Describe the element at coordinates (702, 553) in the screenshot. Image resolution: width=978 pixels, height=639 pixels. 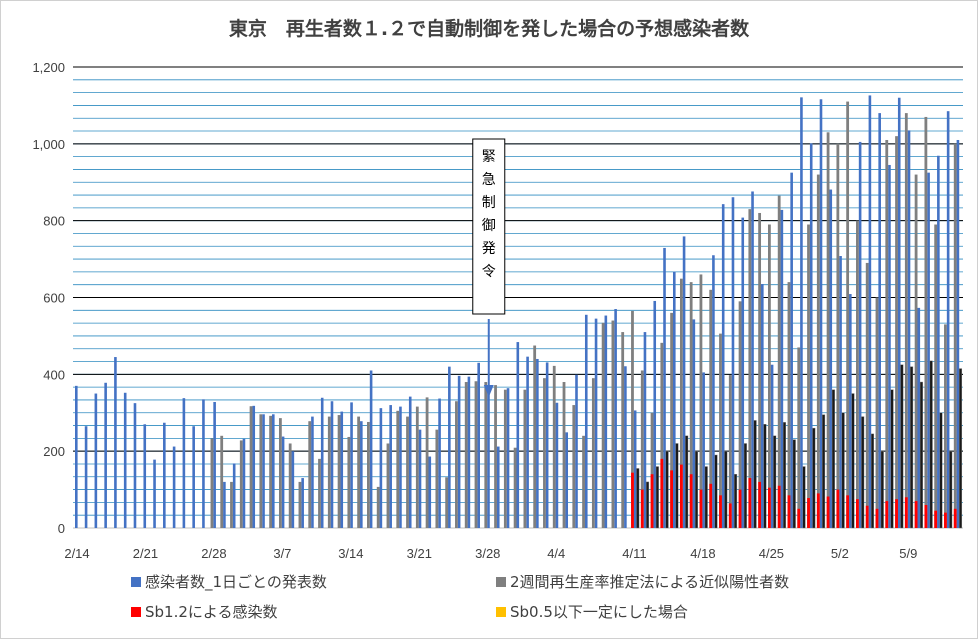
I see `x-tick-label: 4/18` at that location.